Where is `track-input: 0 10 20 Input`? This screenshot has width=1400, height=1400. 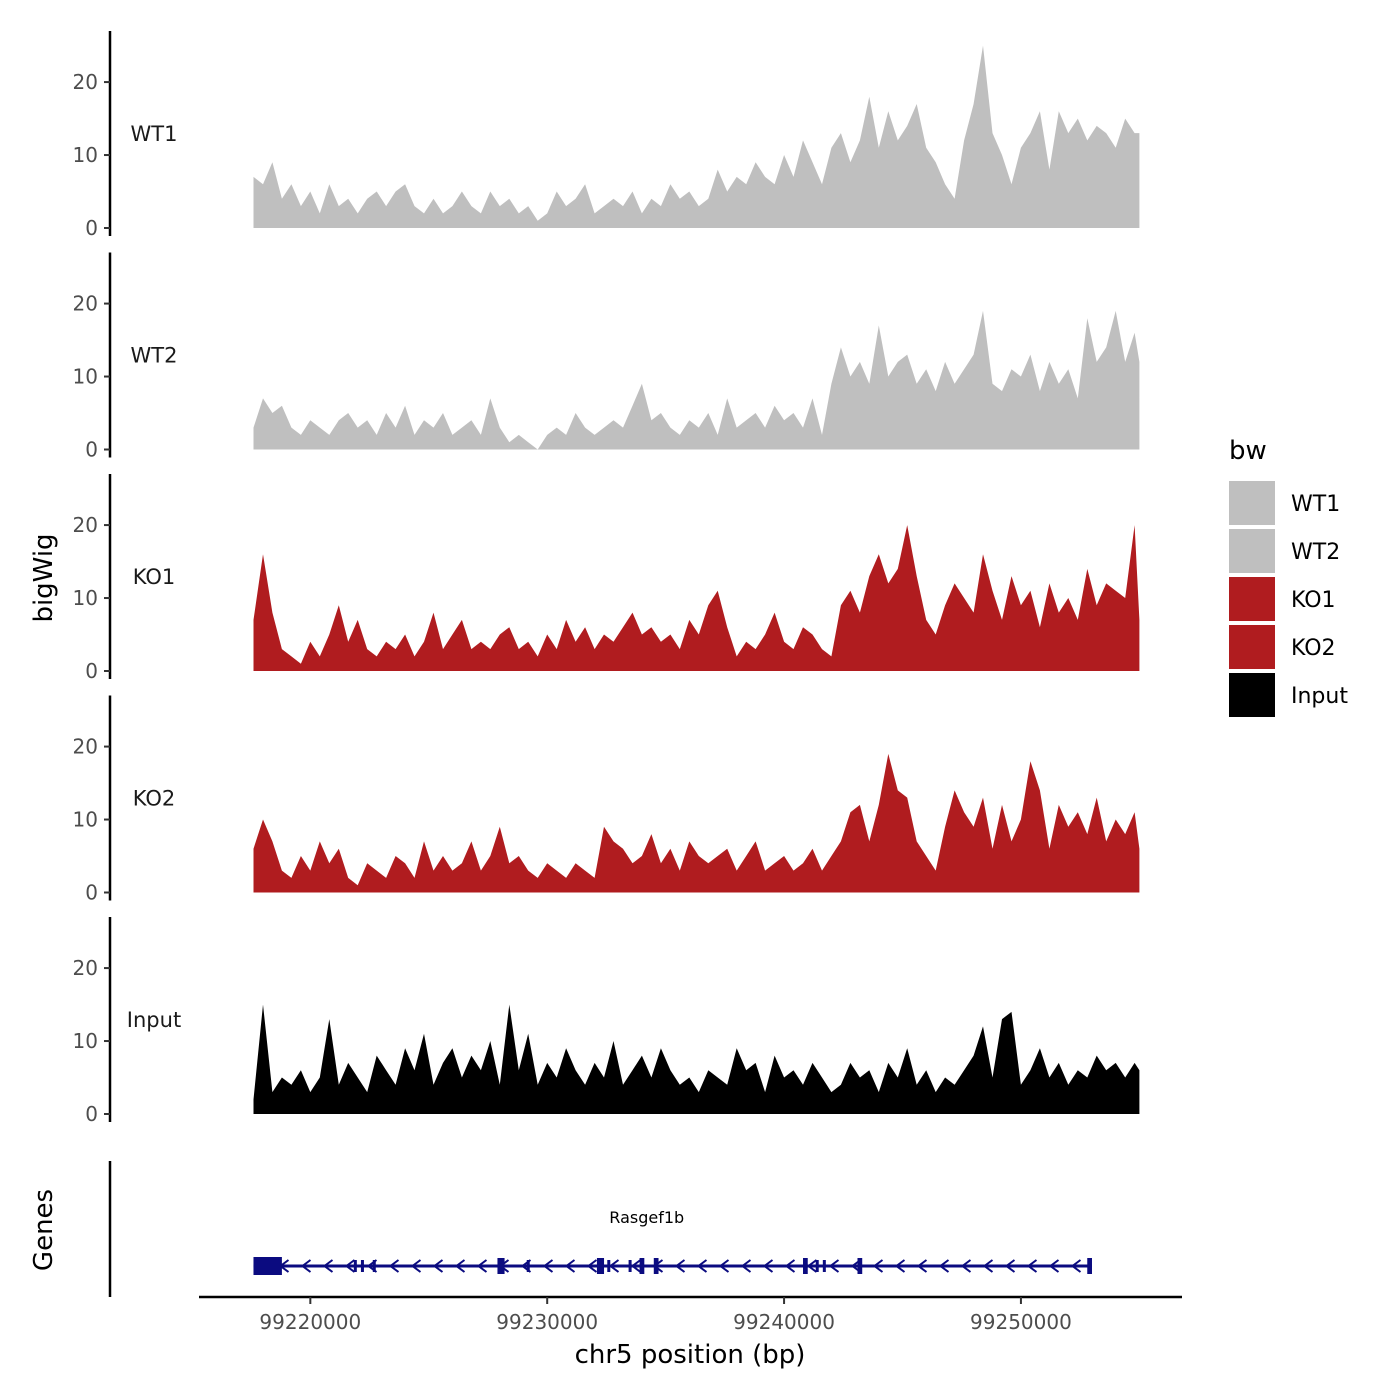
track-input: 0 10 20 Input is located at coordinates (606, 1021).